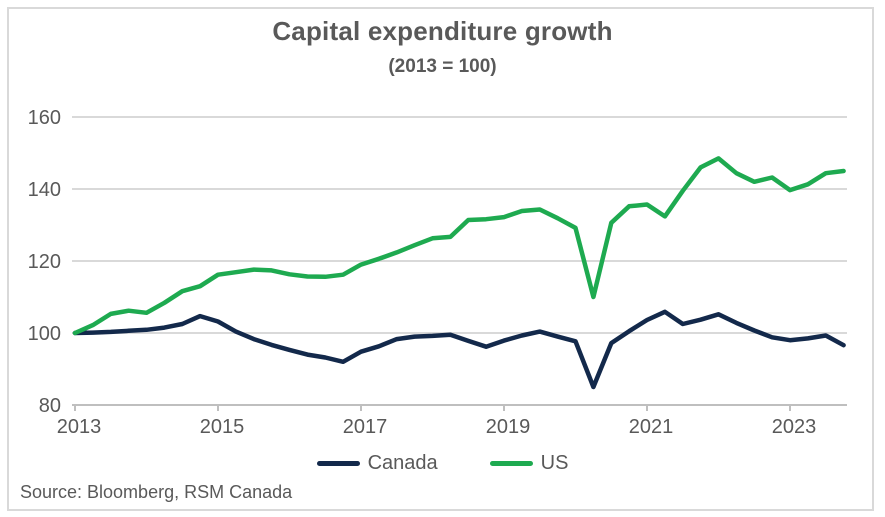  I want to click on canada-line-swatch, so click(338, 463).